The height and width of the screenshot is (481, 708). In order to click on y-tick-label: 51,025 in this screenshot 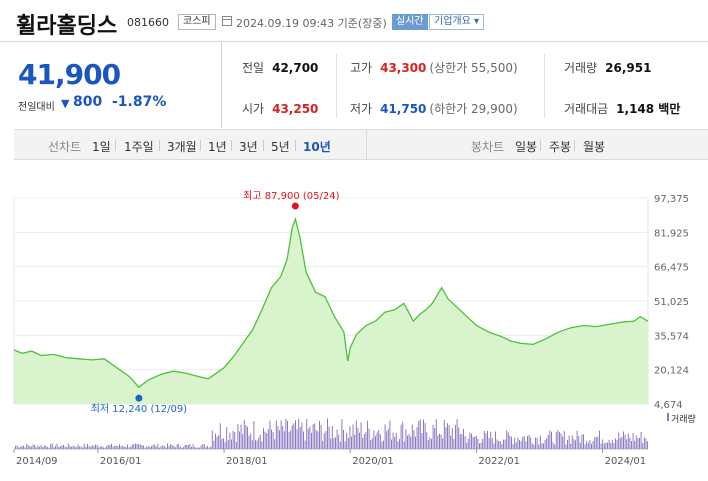, I will do `click(671, 302)`.